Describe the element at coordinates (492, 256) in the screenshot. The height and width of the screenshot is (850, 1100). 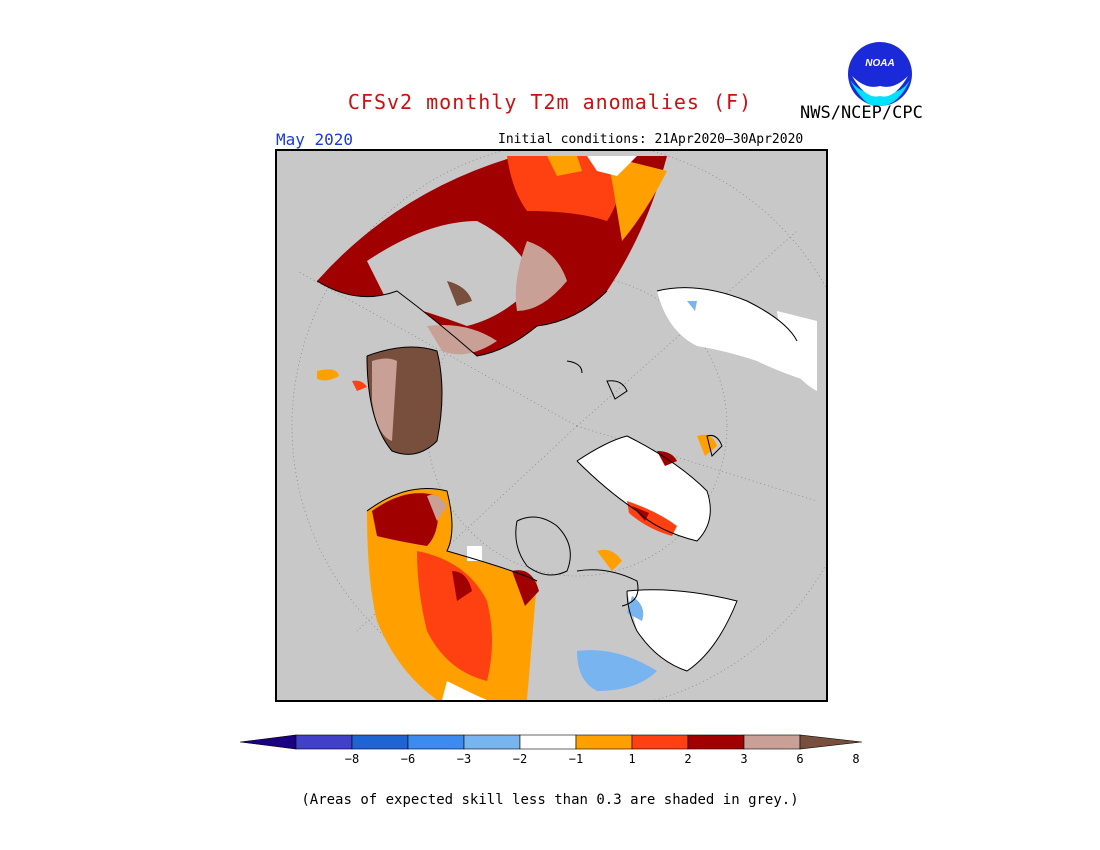
I see `europe-russia-anomaly` at that location.